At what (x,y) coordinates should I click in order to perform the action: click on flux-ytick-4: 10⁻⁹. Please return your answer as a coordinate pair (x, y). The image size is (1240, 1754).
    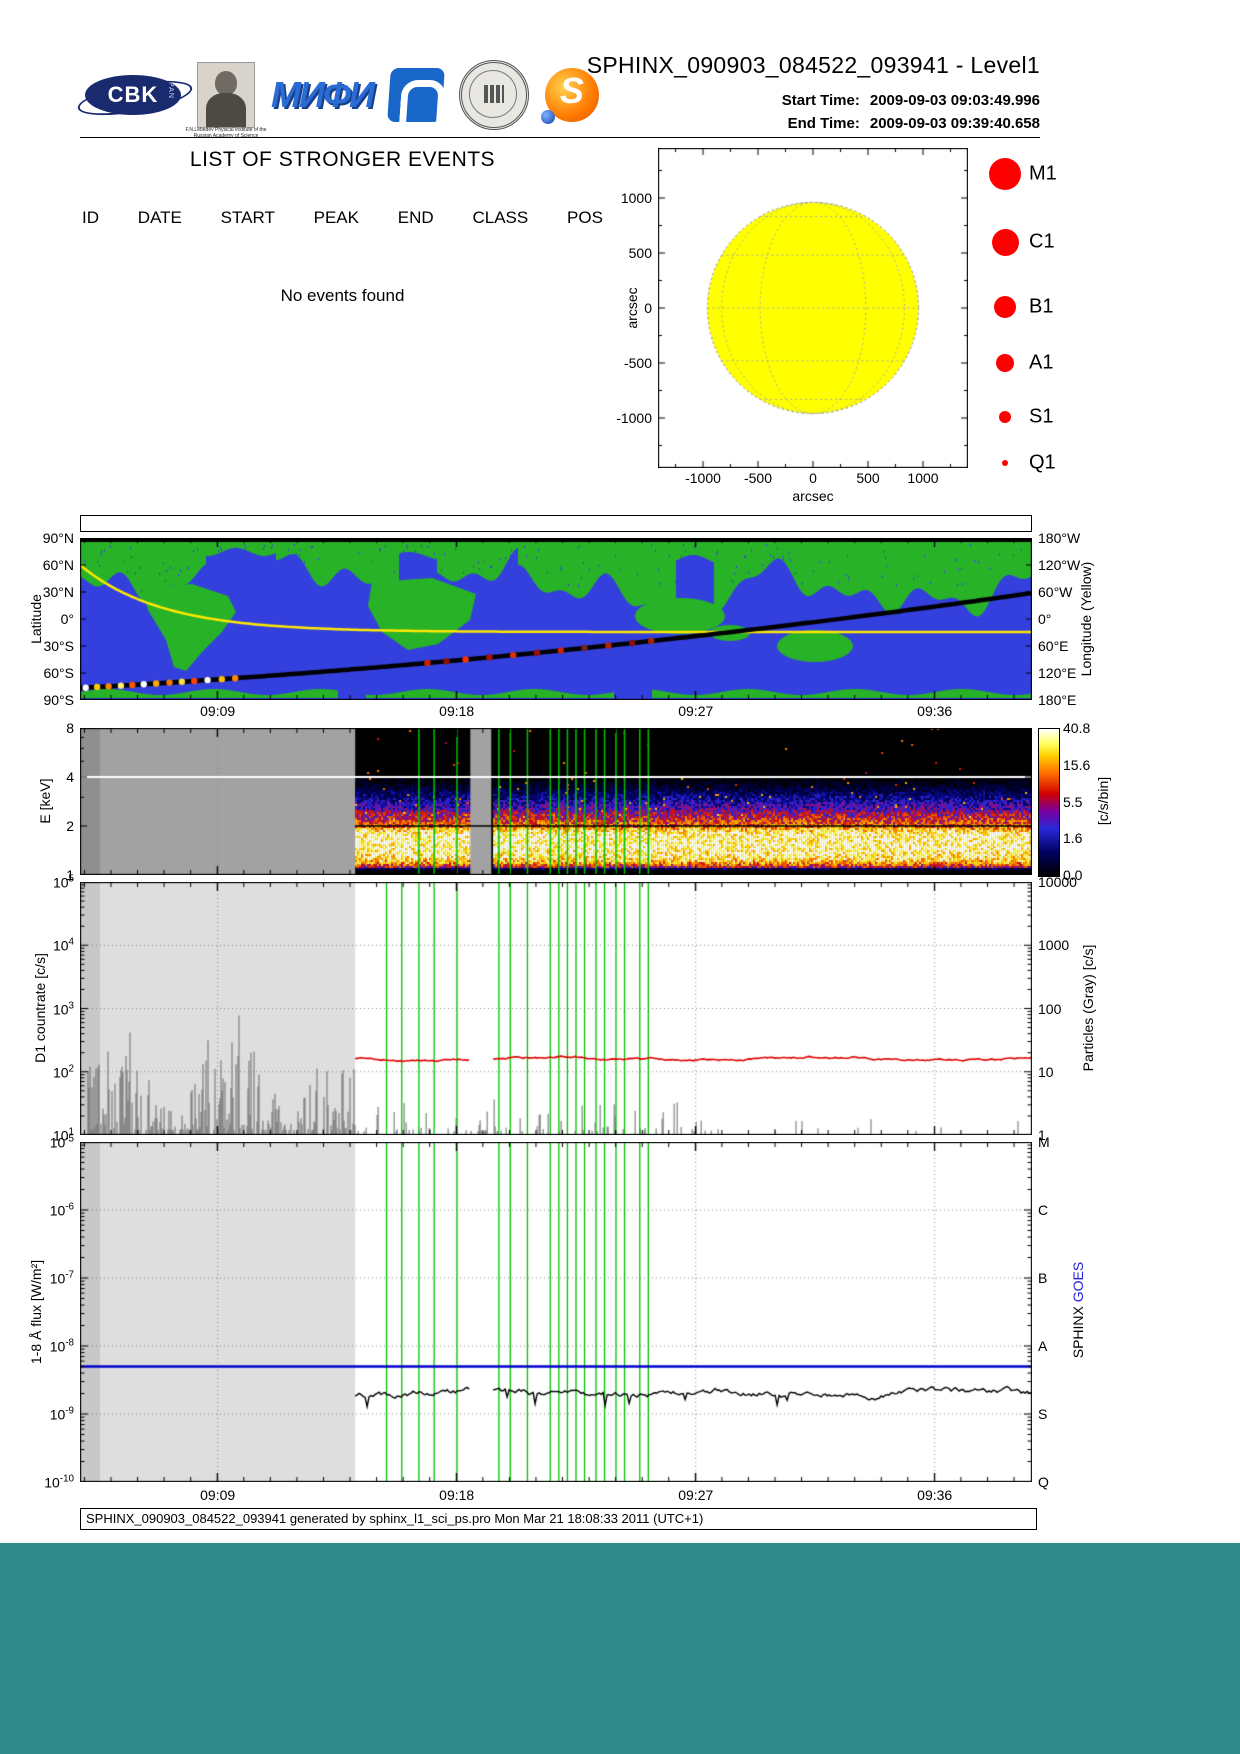
    Looking at the image, I should click on (61, 1414).